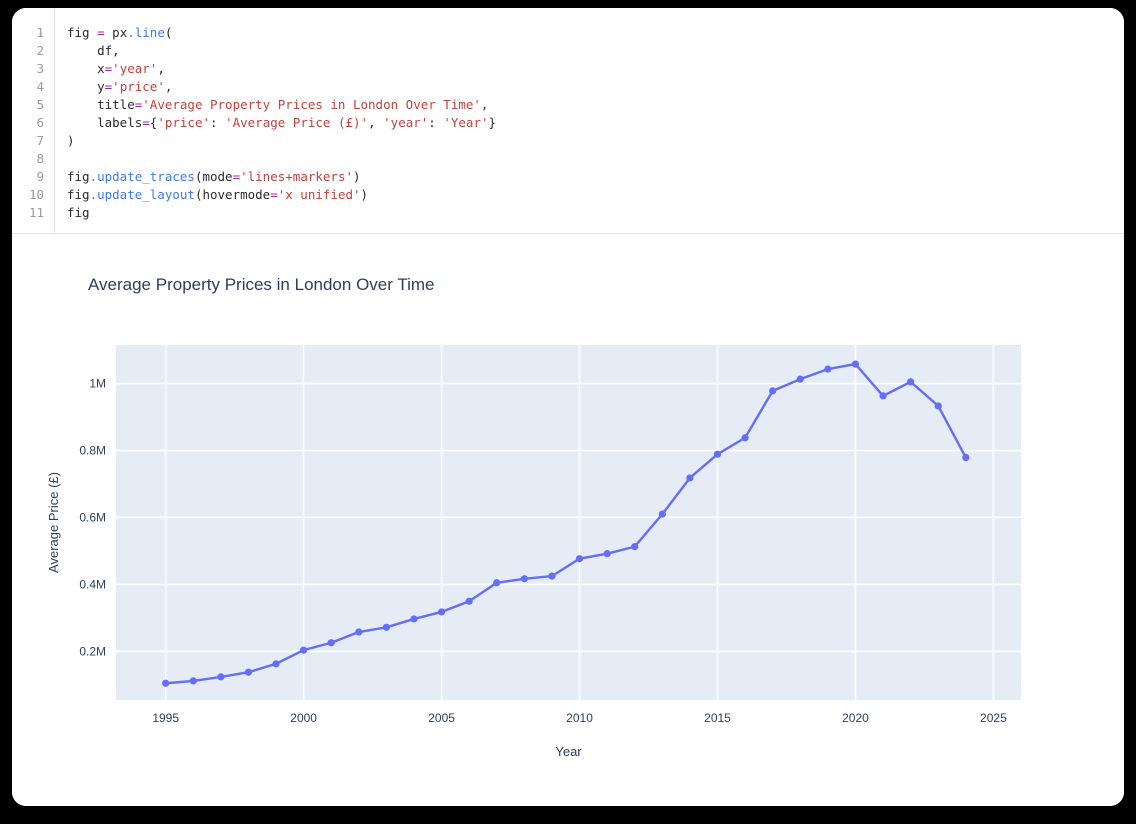  I want to click on y-axis-title: Average Price (£), so click(53, 522).